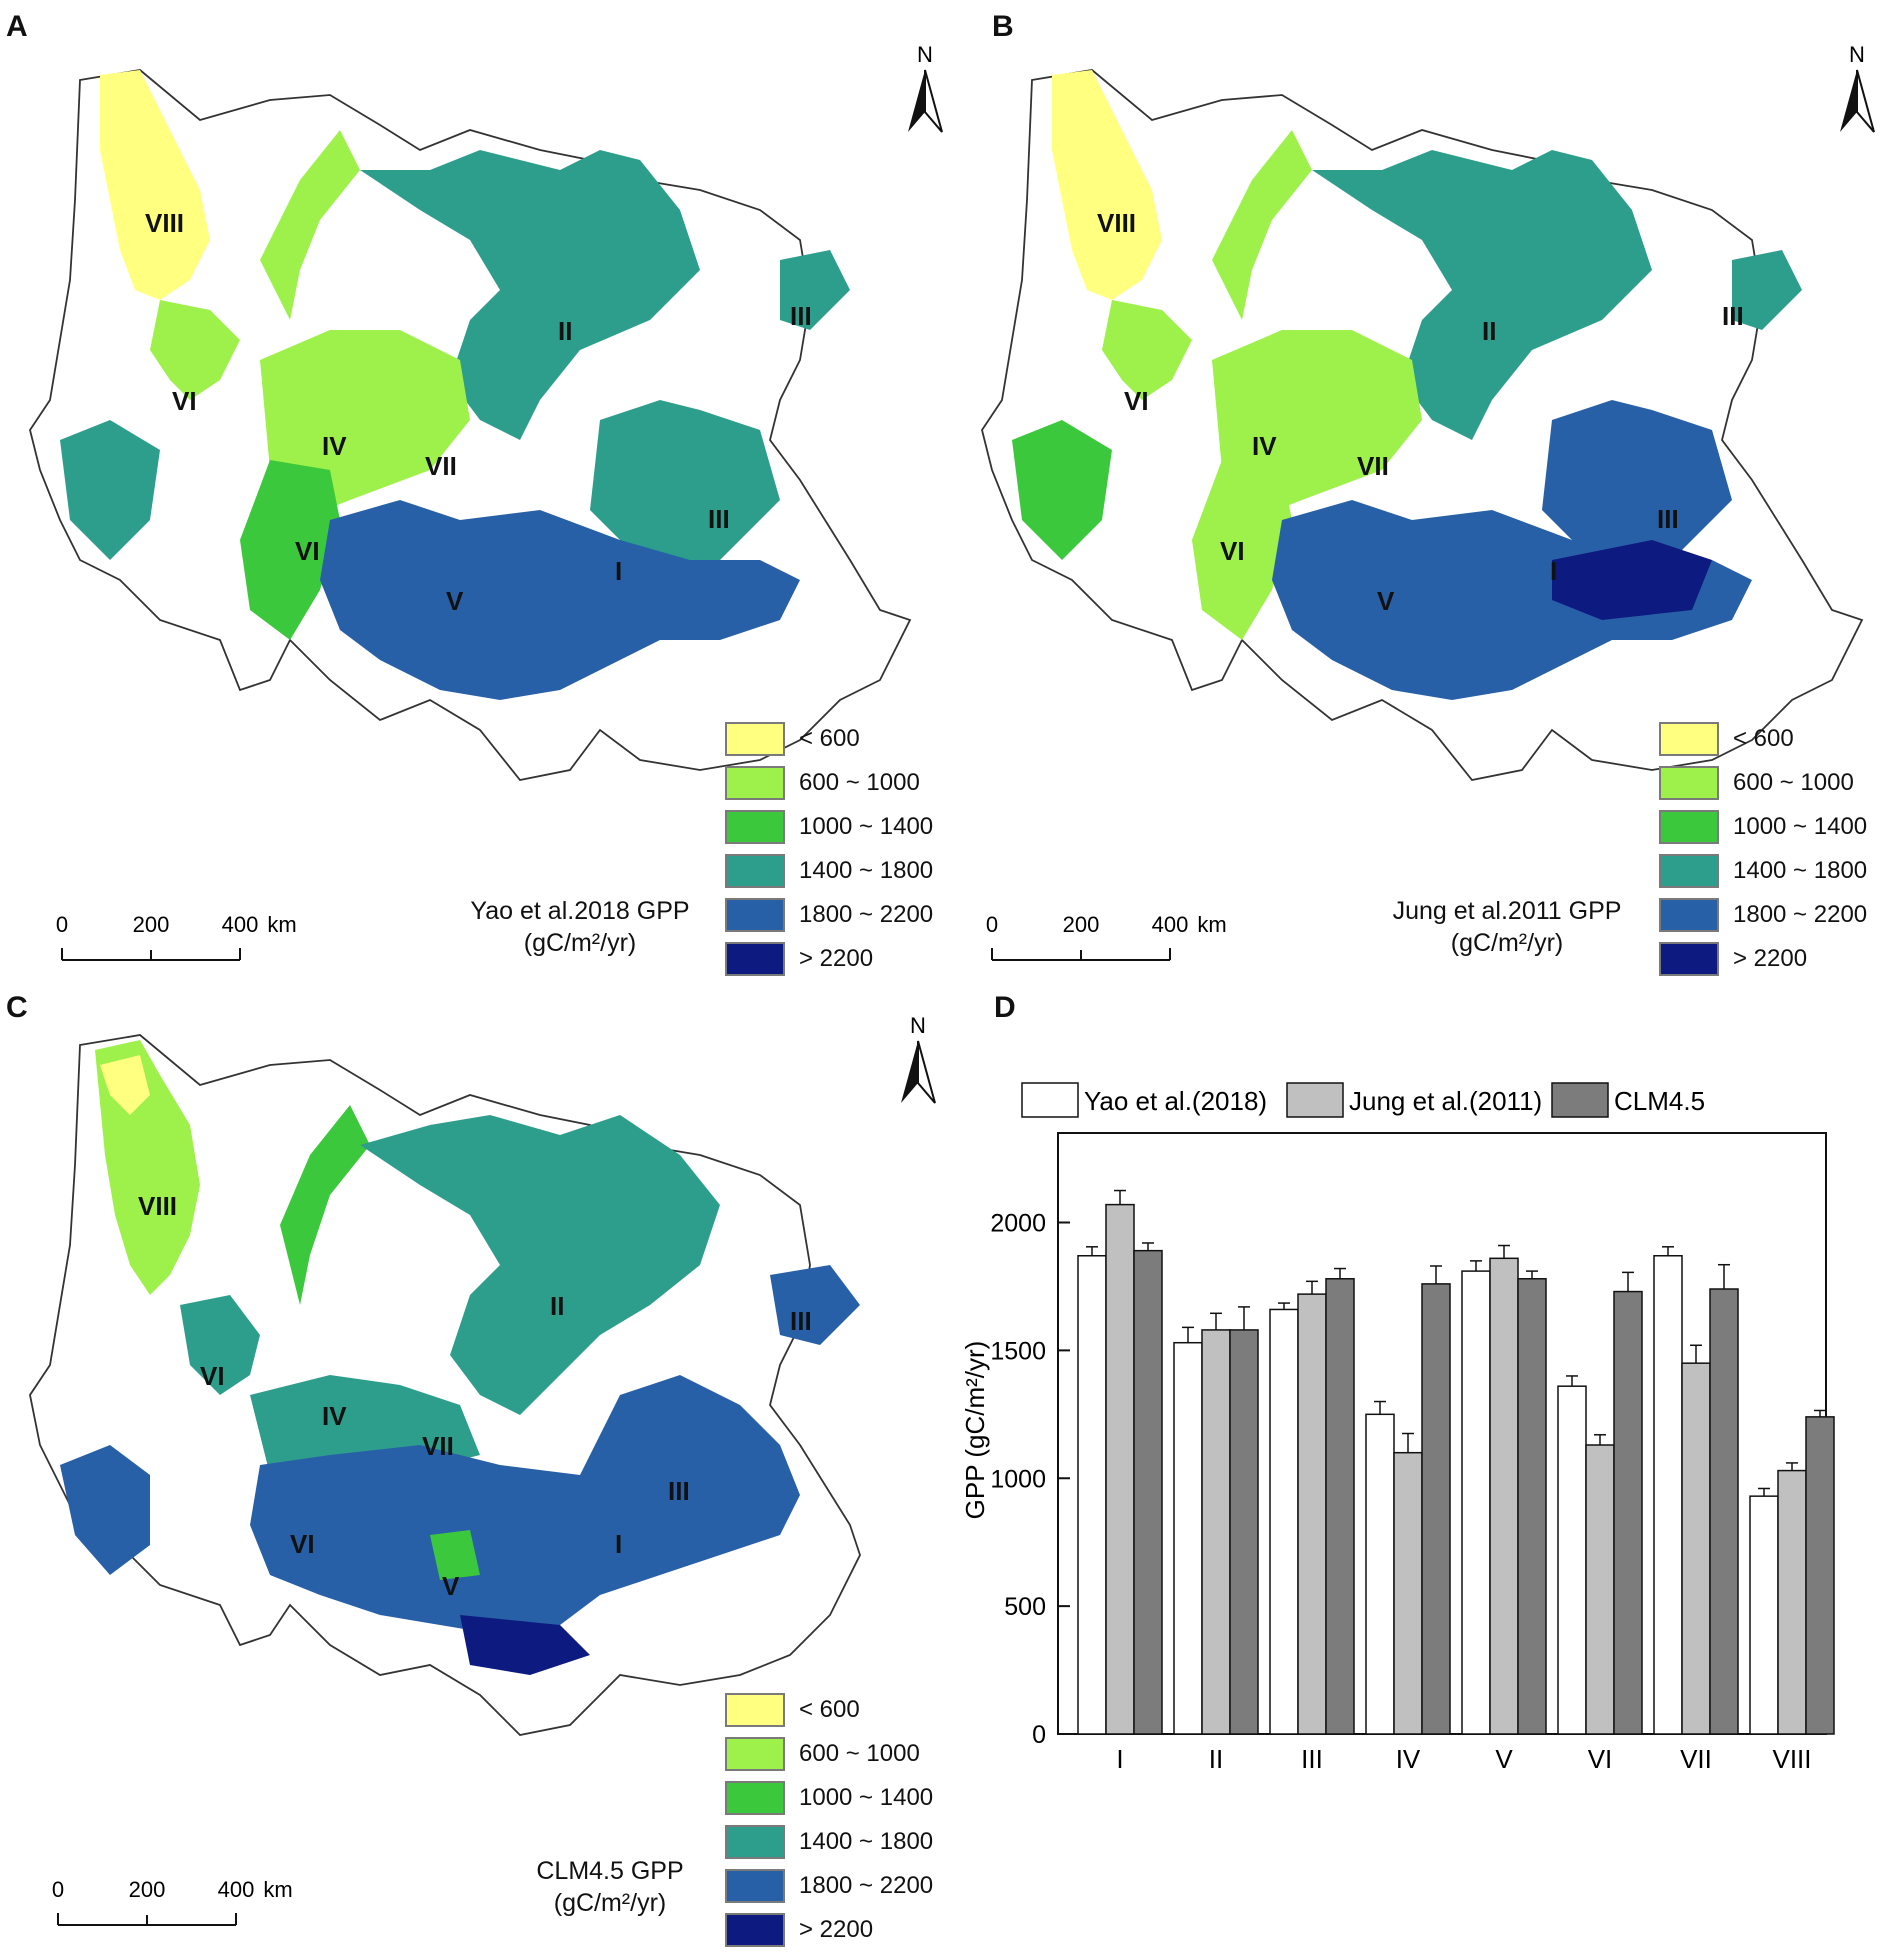  Describe the element at coordinates (1039, 1735) in the screenshot. I see `y-tick-label: 0` at that location.